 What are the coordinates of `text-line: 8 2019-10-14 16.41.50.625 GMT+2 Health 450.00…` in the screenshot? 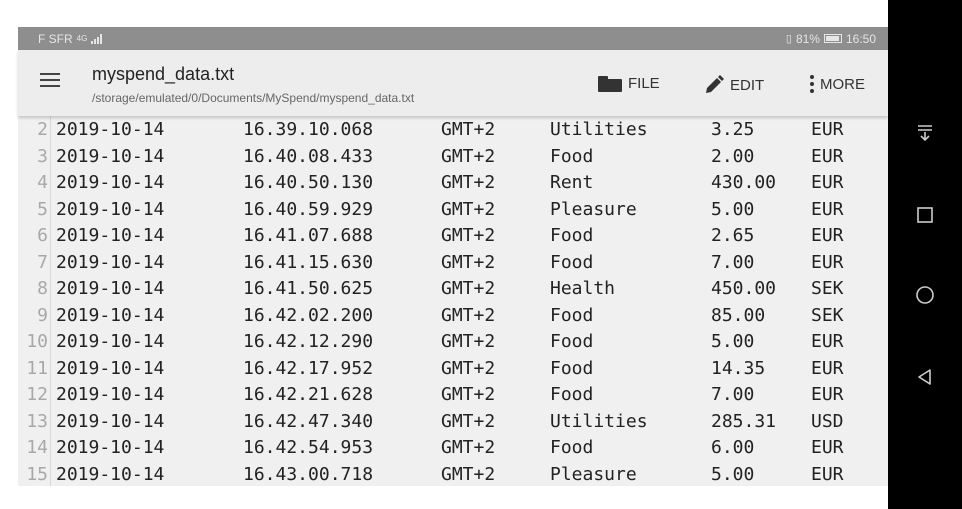 It's located at (453, 291).